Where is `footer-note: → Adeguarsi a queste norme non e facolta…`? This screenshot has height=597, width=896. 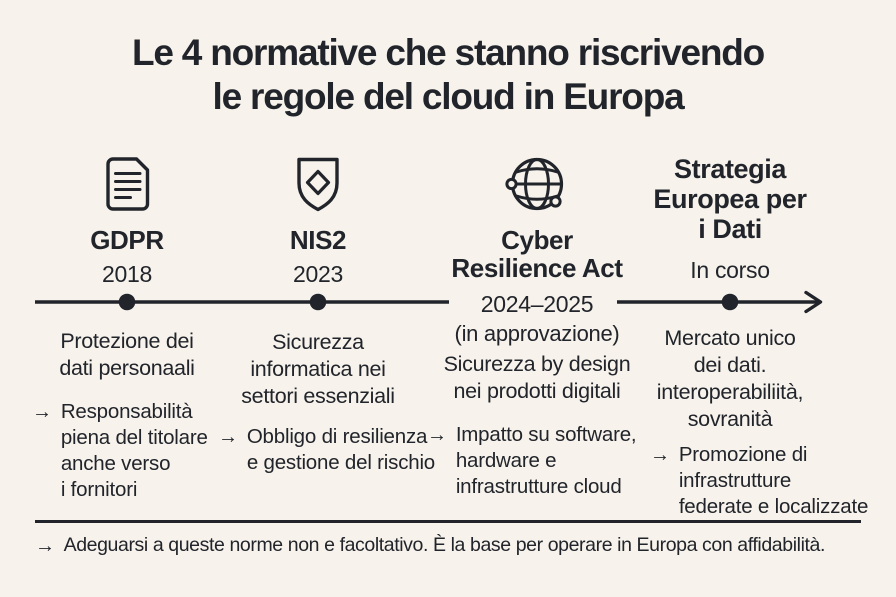
footer-note: → Adeguarsi a queste norme non e facolta… is located at coordinates (460, 546).